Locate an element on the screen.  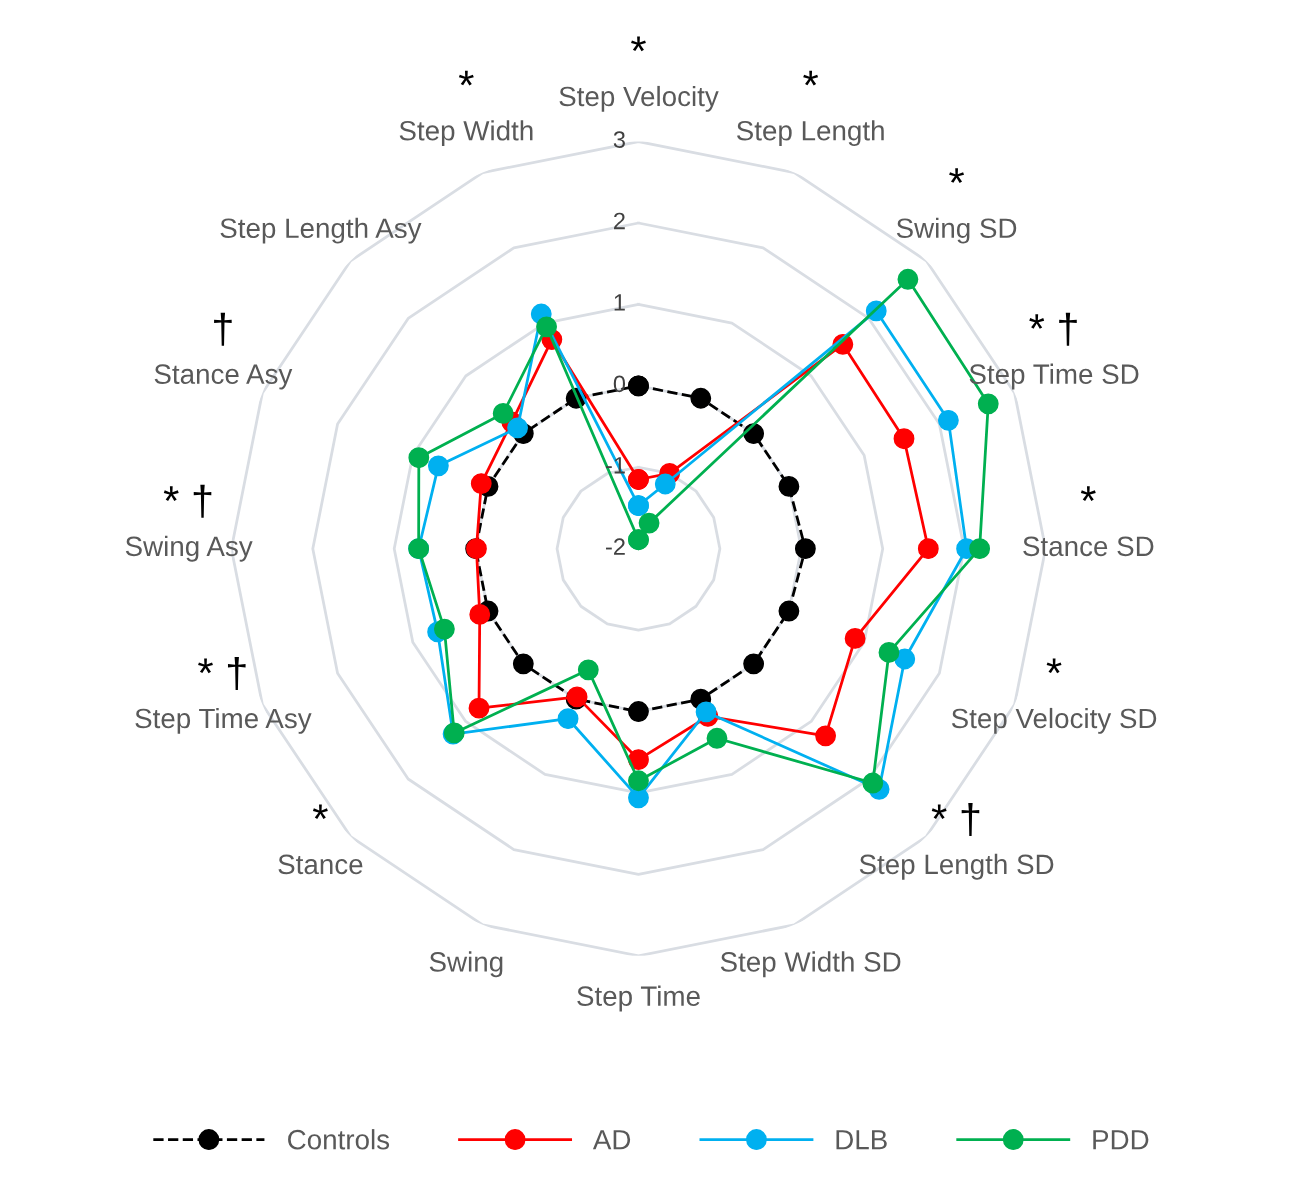
spoke-label: Swing Asy is located at coordinates (189, 548).